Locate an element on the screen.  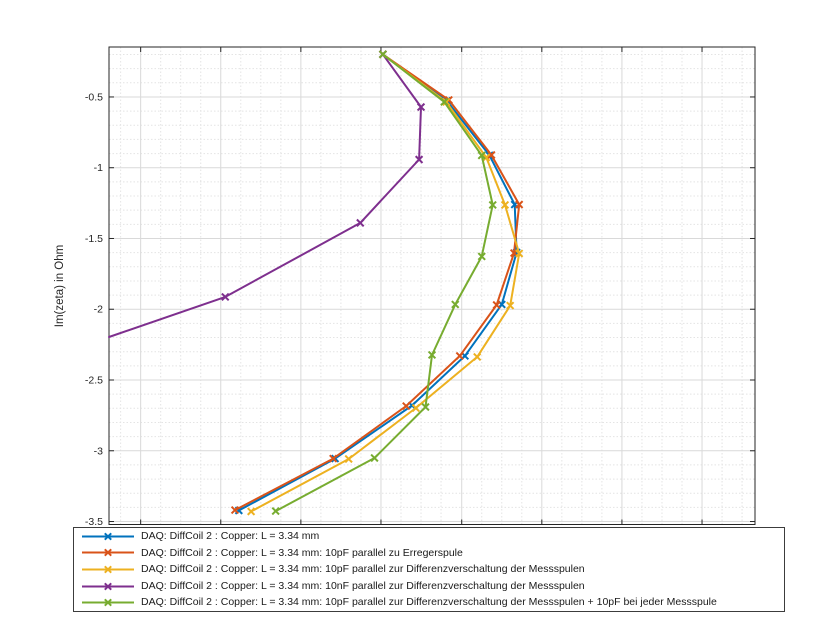
legend-label: DAQ: DiffCoil 2 : Copper: L = 3.34 mm is located at coordinates (230, 536).